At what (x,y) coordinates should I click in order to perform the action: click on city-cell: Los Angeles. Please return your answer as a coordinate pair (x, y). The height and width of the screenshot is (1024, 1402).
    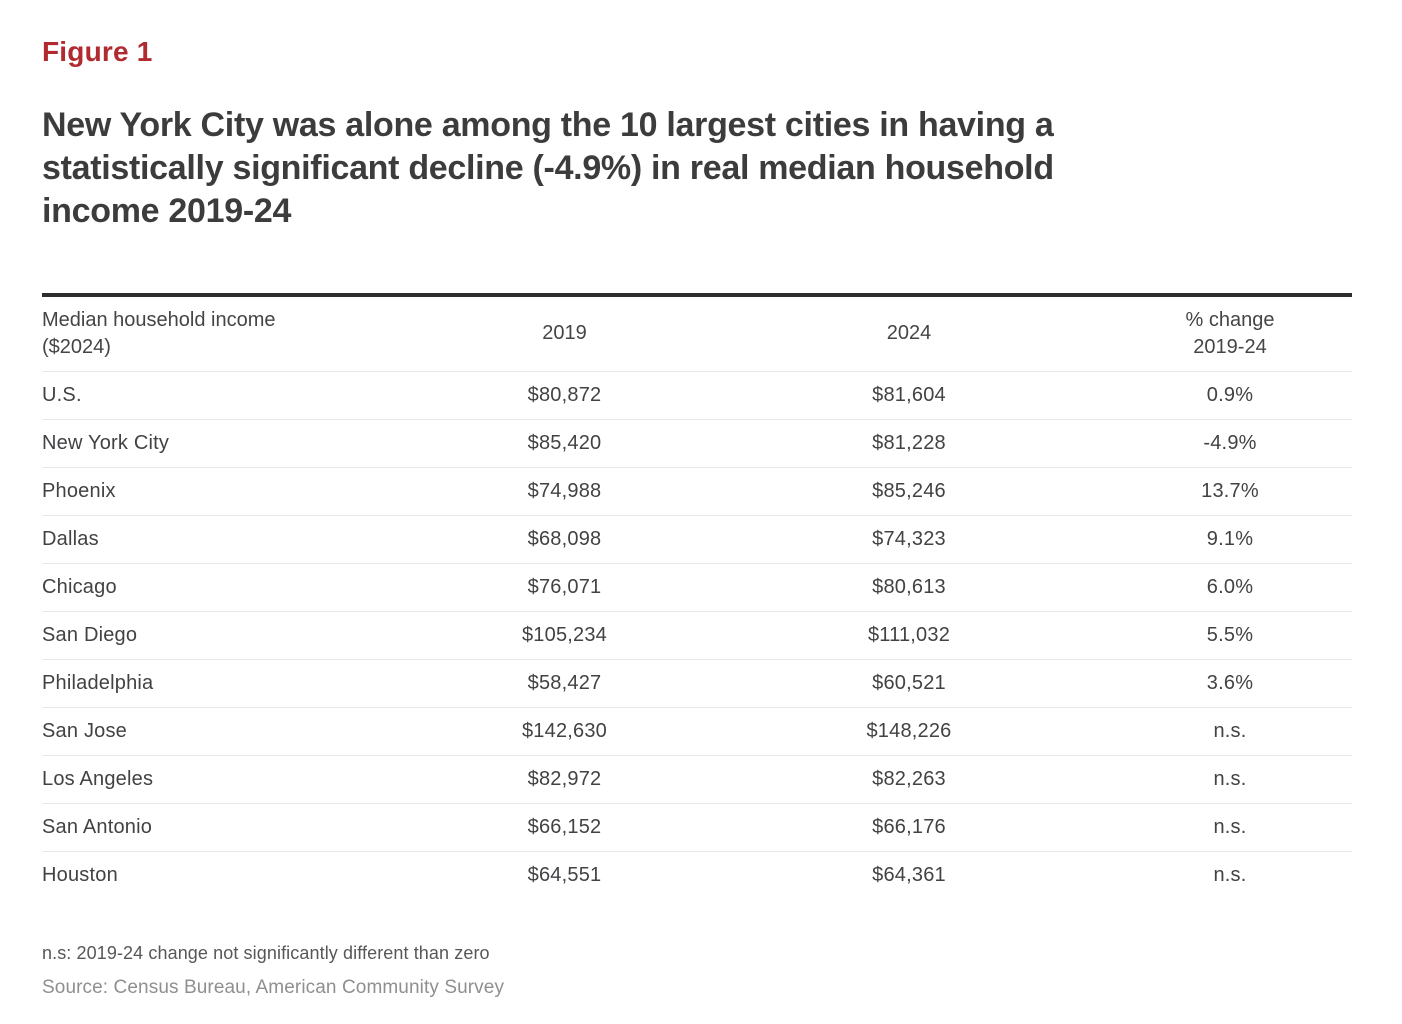
    Looking at the image, I should click on (230, 779).